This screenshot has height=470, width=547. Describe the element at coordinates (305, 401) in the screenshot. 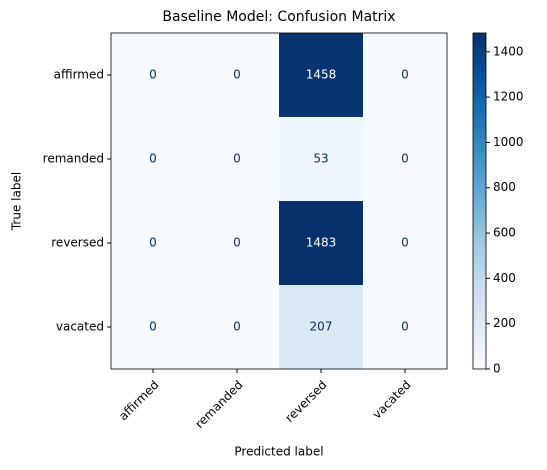

I see `x-tick-label: reversed` at that location.